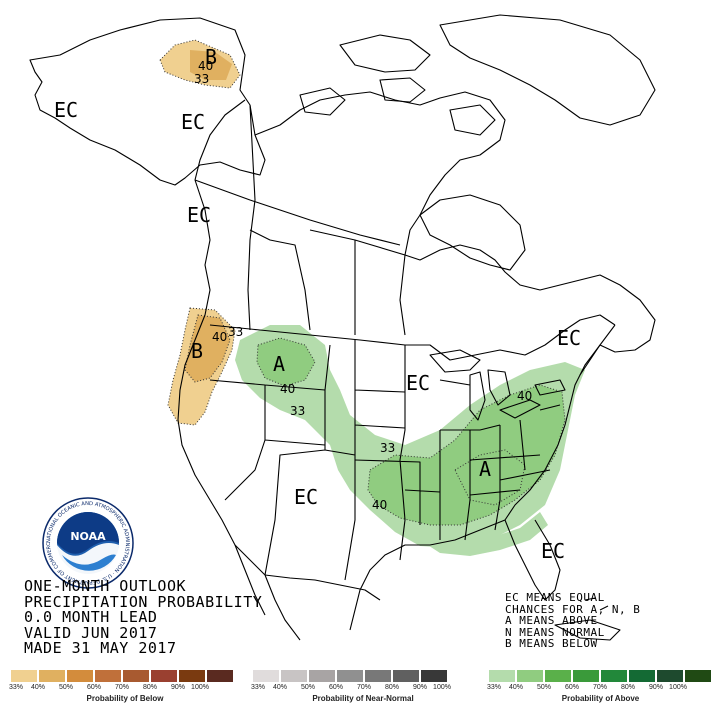  What do you see at coordinates (555, 632) in the screenshot?
I see `key-line-4: N MEANS NORMAL` at bounding box center [555, 632].